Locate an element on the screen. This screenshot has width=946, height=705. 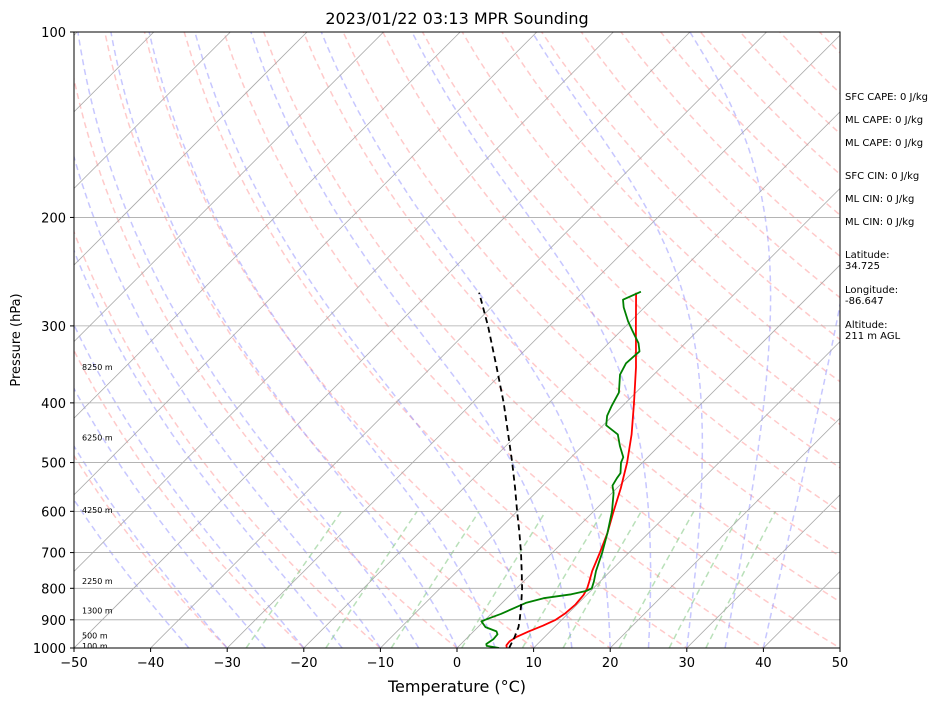
x-tick-label: −30 is located at coordinates (226, 663).